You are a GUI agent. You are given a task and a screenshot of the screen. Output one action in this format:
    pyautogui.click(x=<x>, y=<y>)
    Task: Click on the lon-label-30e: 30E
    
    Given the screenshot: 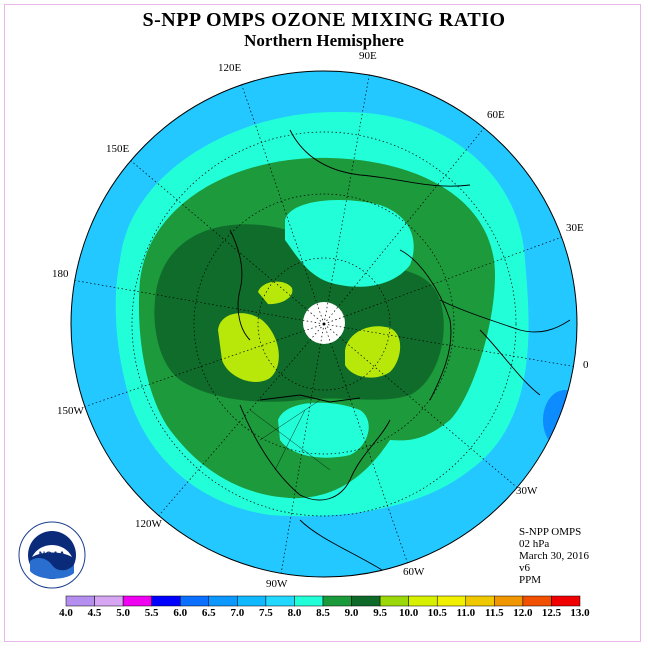 What is the action you would take?
    pyautogui.click(x=575, y=228)
    